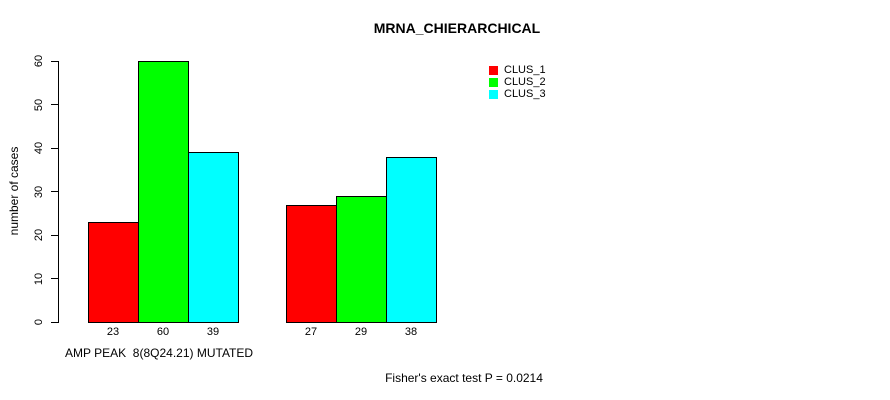 The width and height of the screenshot is (890, 400). Describe the element at coordinates (213, 237) in the screenshot. I see `bar-clus-3-group1` at that location.